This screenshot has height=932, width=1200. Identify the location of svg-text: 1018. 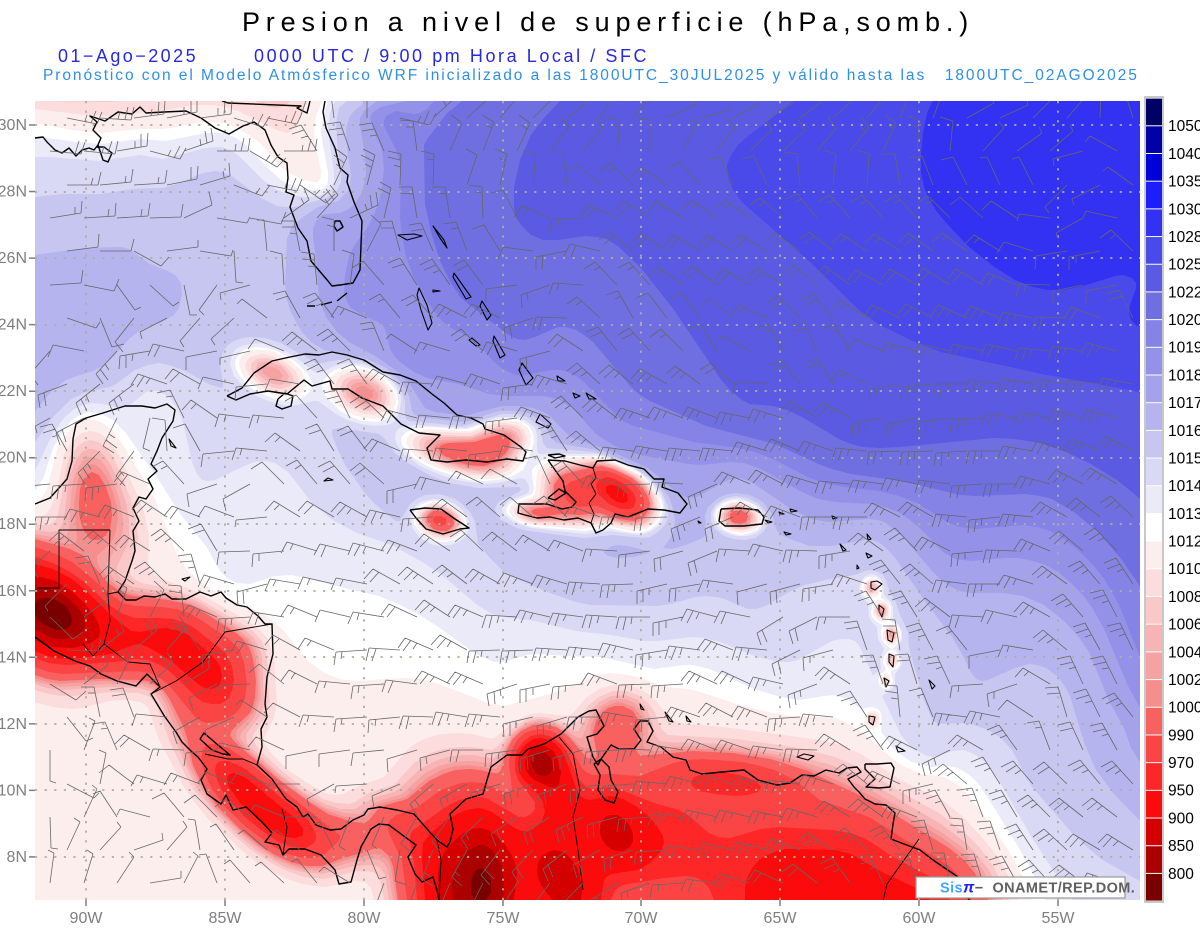
(1184, 375).